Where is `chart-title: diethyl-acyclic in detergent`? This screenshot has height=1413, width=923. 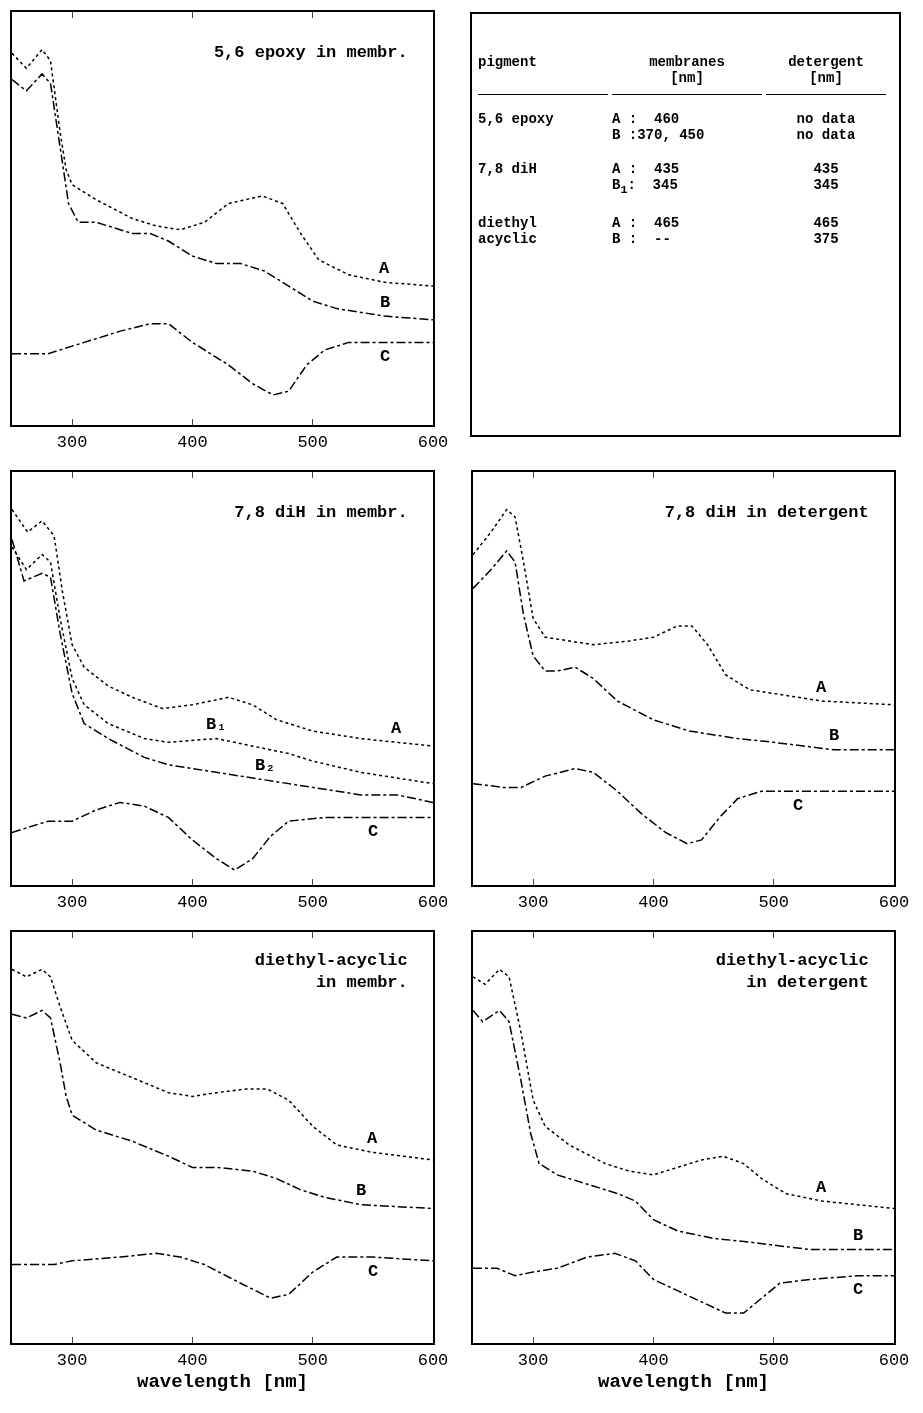 chart-title: diethyl-acyclic in detergent is located at coordinates (787, 971).